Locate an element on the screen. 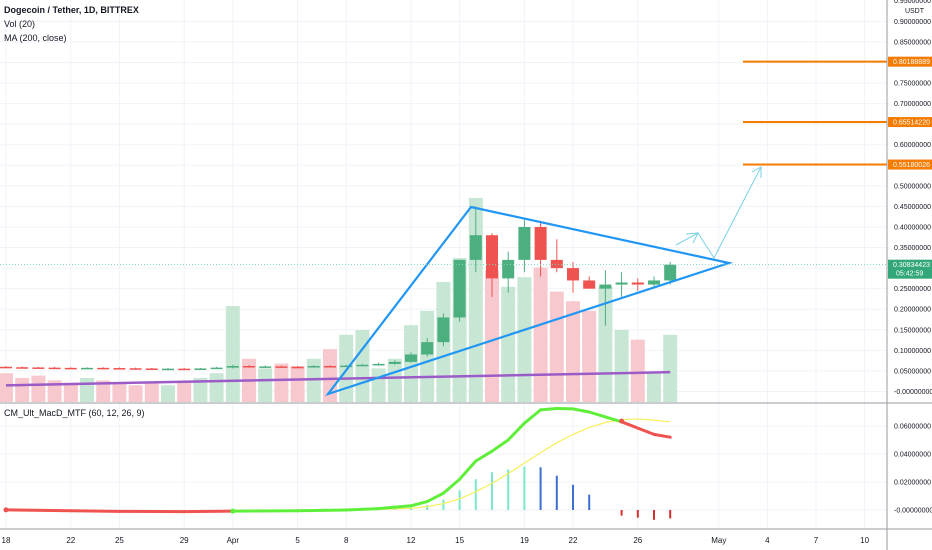  price-tick-label: 0.75000000 is located at coordinates (912, 84).